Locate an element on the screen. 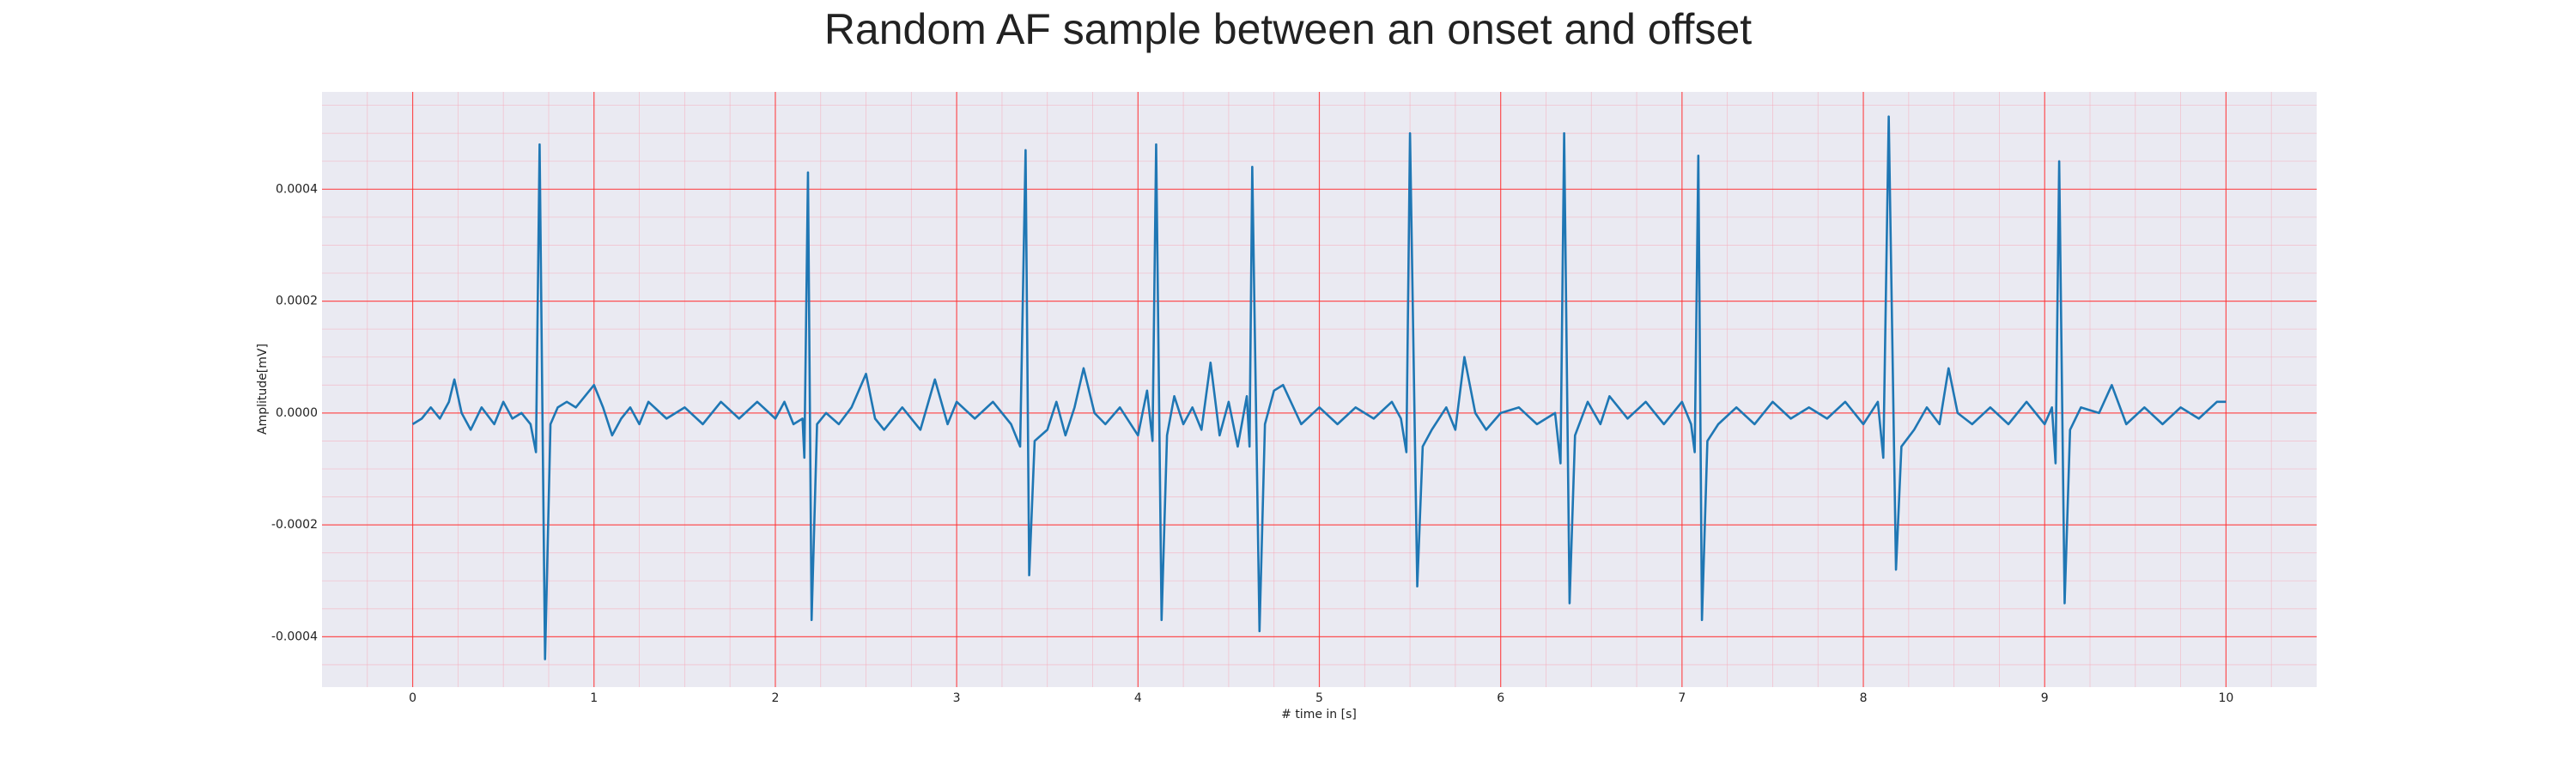 Image resolution: width=2576 pixels, height=773 pixels. y-tick-label: -0.0004 is located at coordinates (294, 636).